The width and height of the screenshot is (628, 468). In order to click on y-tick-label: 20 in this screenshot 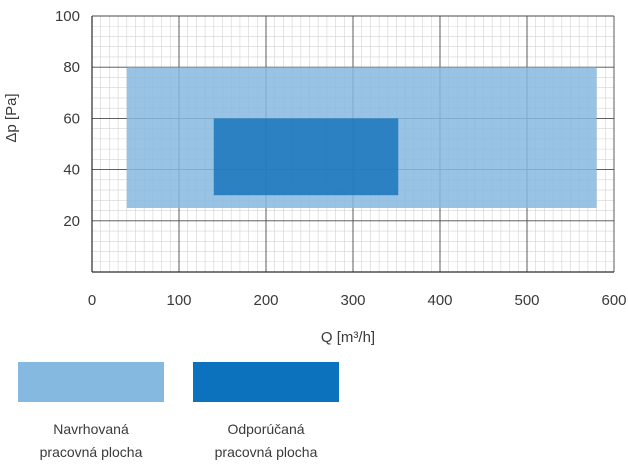, I will do `click(71, 221)`.